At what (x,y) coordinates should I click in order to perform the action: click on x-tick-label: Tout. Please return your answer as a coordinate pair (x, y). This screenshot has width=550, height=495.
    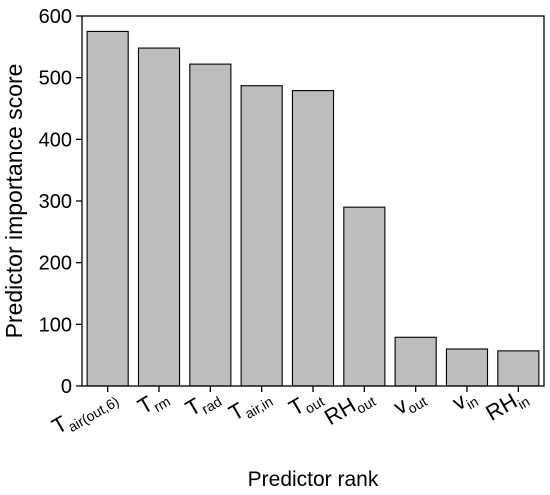
    Looking at the image, I should click on (305, 403).